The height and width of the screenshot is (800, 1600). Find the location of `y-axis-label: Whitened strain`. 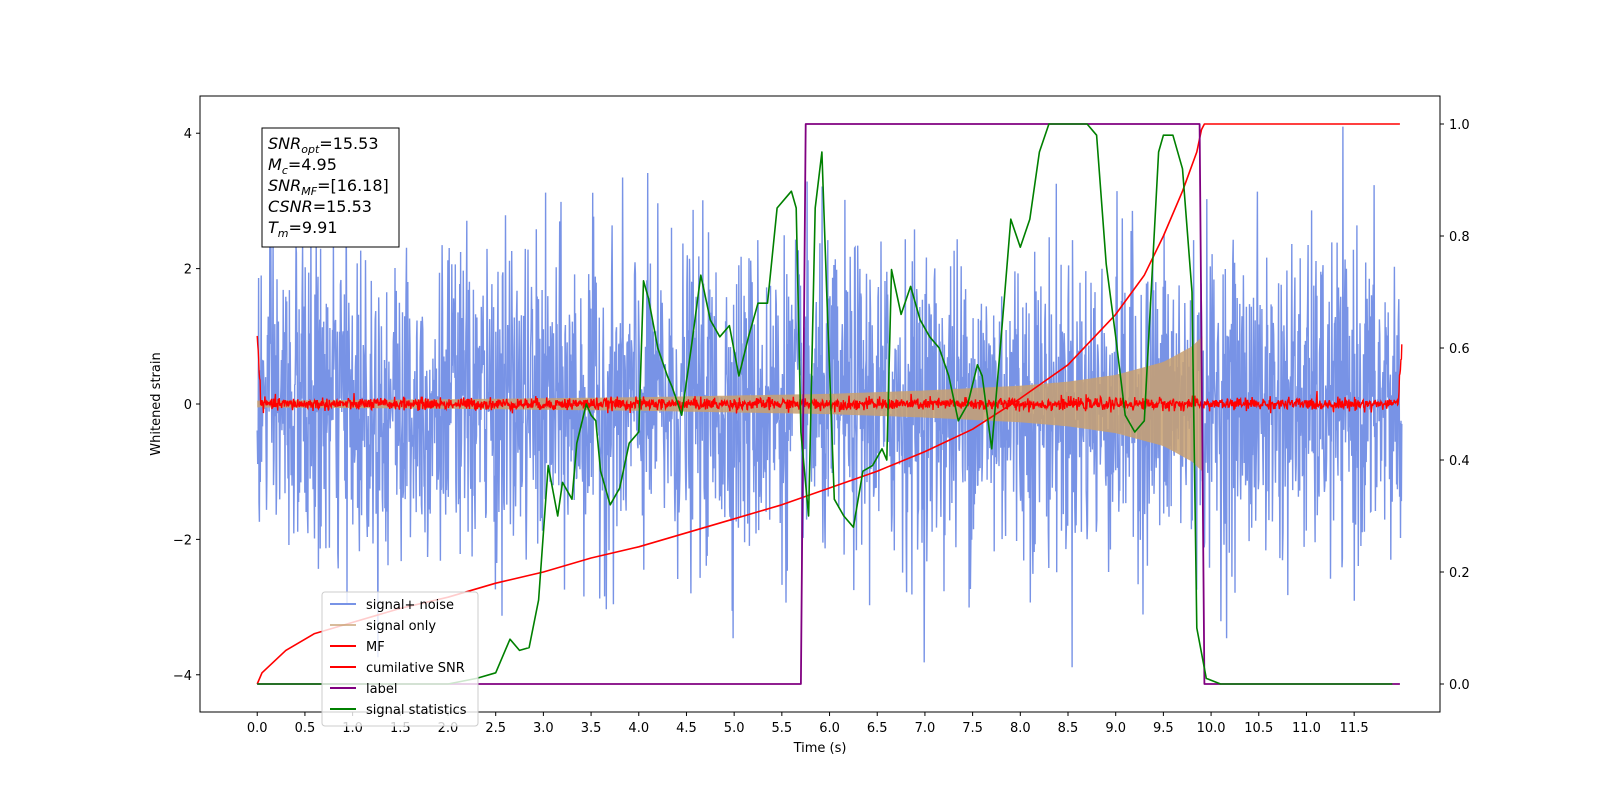

y-axis-label: Whitened strain is located at coordinates (156, 403).